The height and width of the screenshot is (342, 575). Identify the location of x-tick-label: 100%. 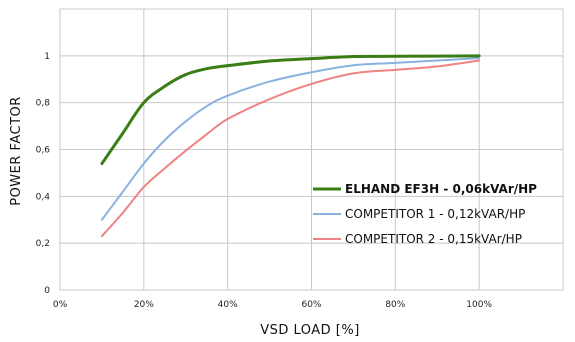
(479, 305).